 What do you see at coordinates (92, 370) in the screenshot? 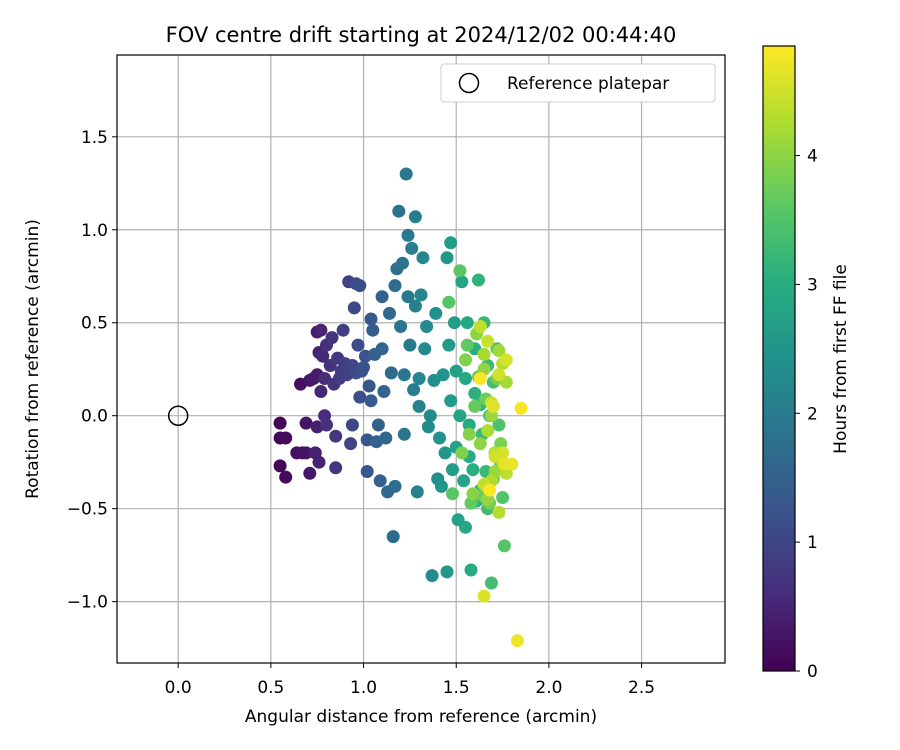
I see `y-axis-ticks: −1.0 −0.5 0.0 0.5 1.0 1.5` at bounding box center [92, 370].